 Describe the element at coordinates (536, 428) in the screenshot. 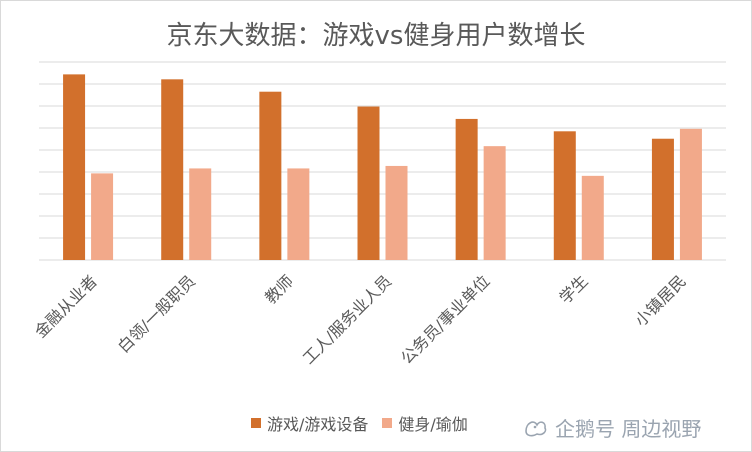

I see `penguin-logo-icon` at that location.